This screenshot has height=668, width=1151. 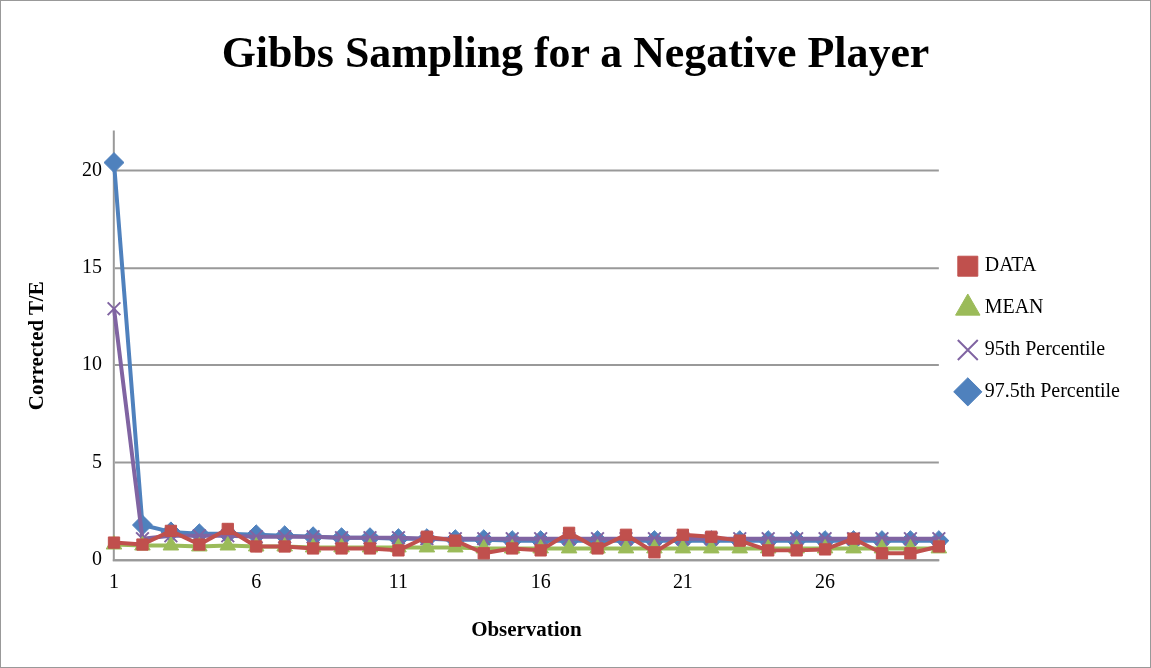 I want to click on legend-label: MEAN, so click(x=1014, y=306).